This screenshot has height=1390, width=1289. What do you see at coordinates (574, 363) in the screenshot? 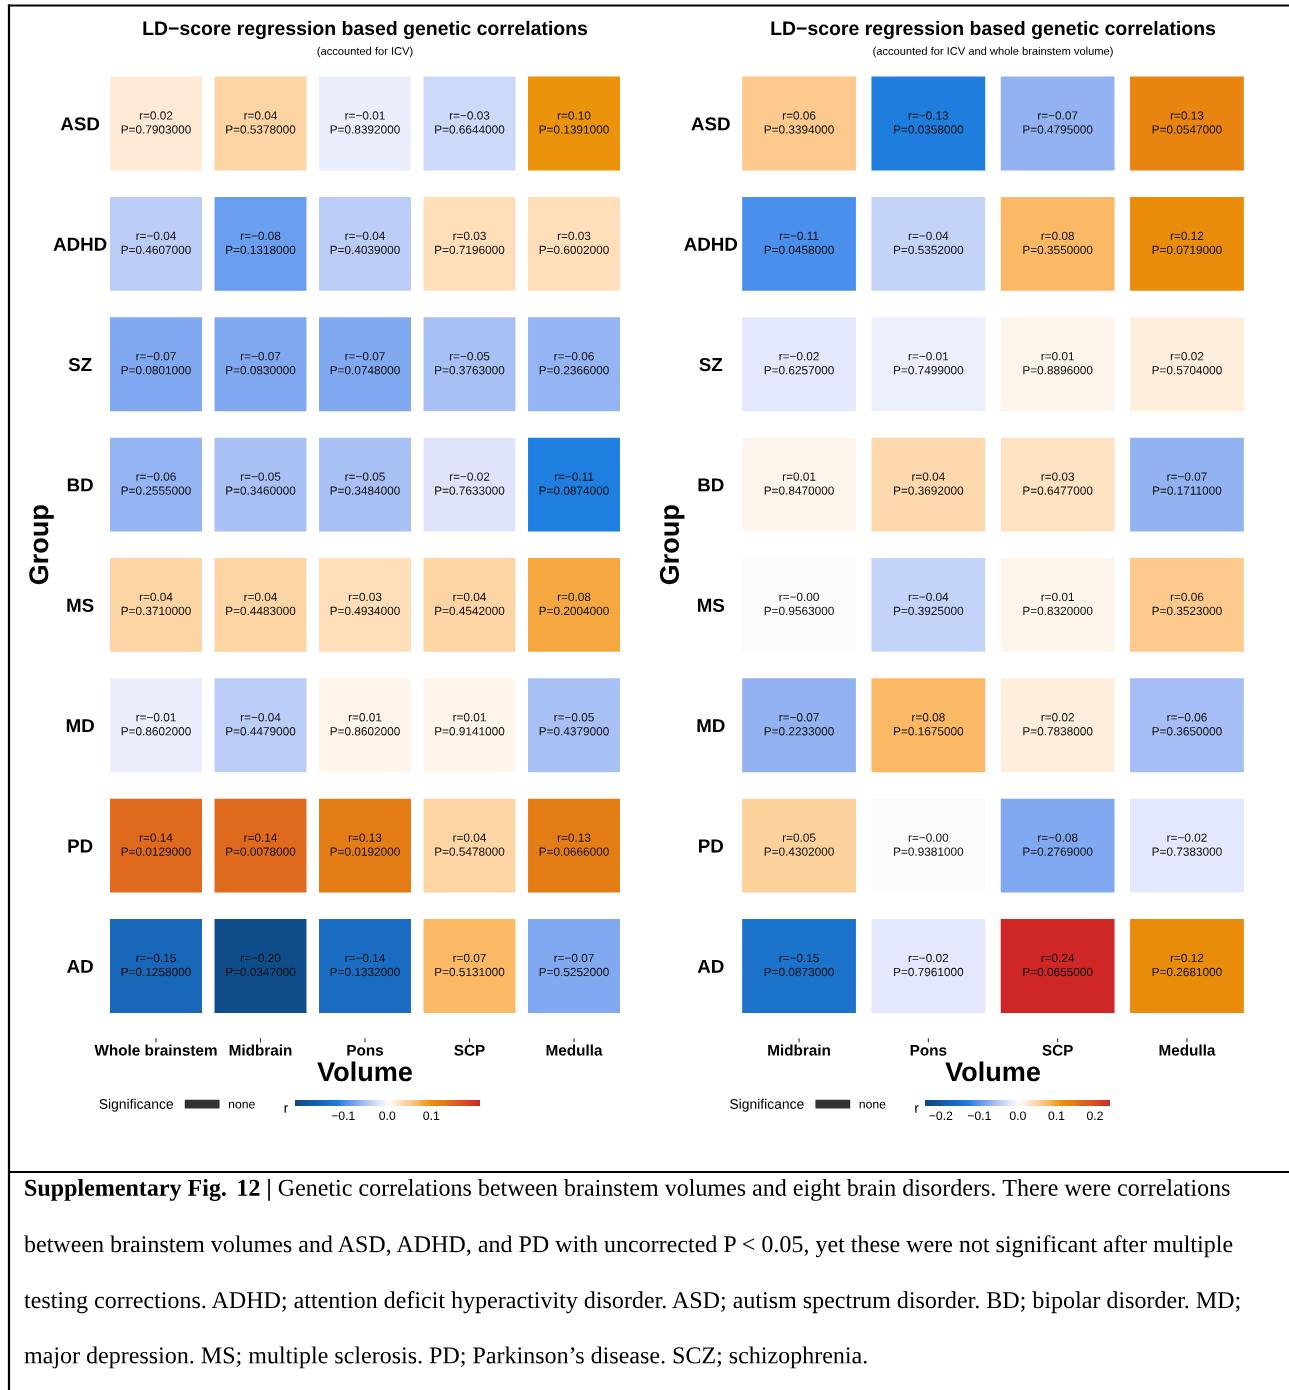
I see `data-label: r=−0.06 P=0.2366000` at bounding box center [574, 363].